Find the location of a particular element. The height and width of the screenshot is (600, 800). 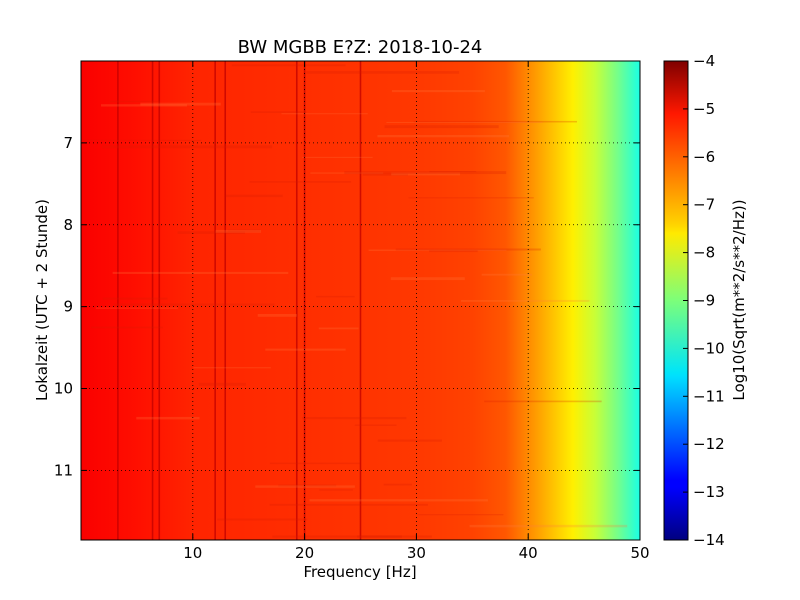

x-axis-label: Frequency [Hz] is located at coordinates (359, 572).